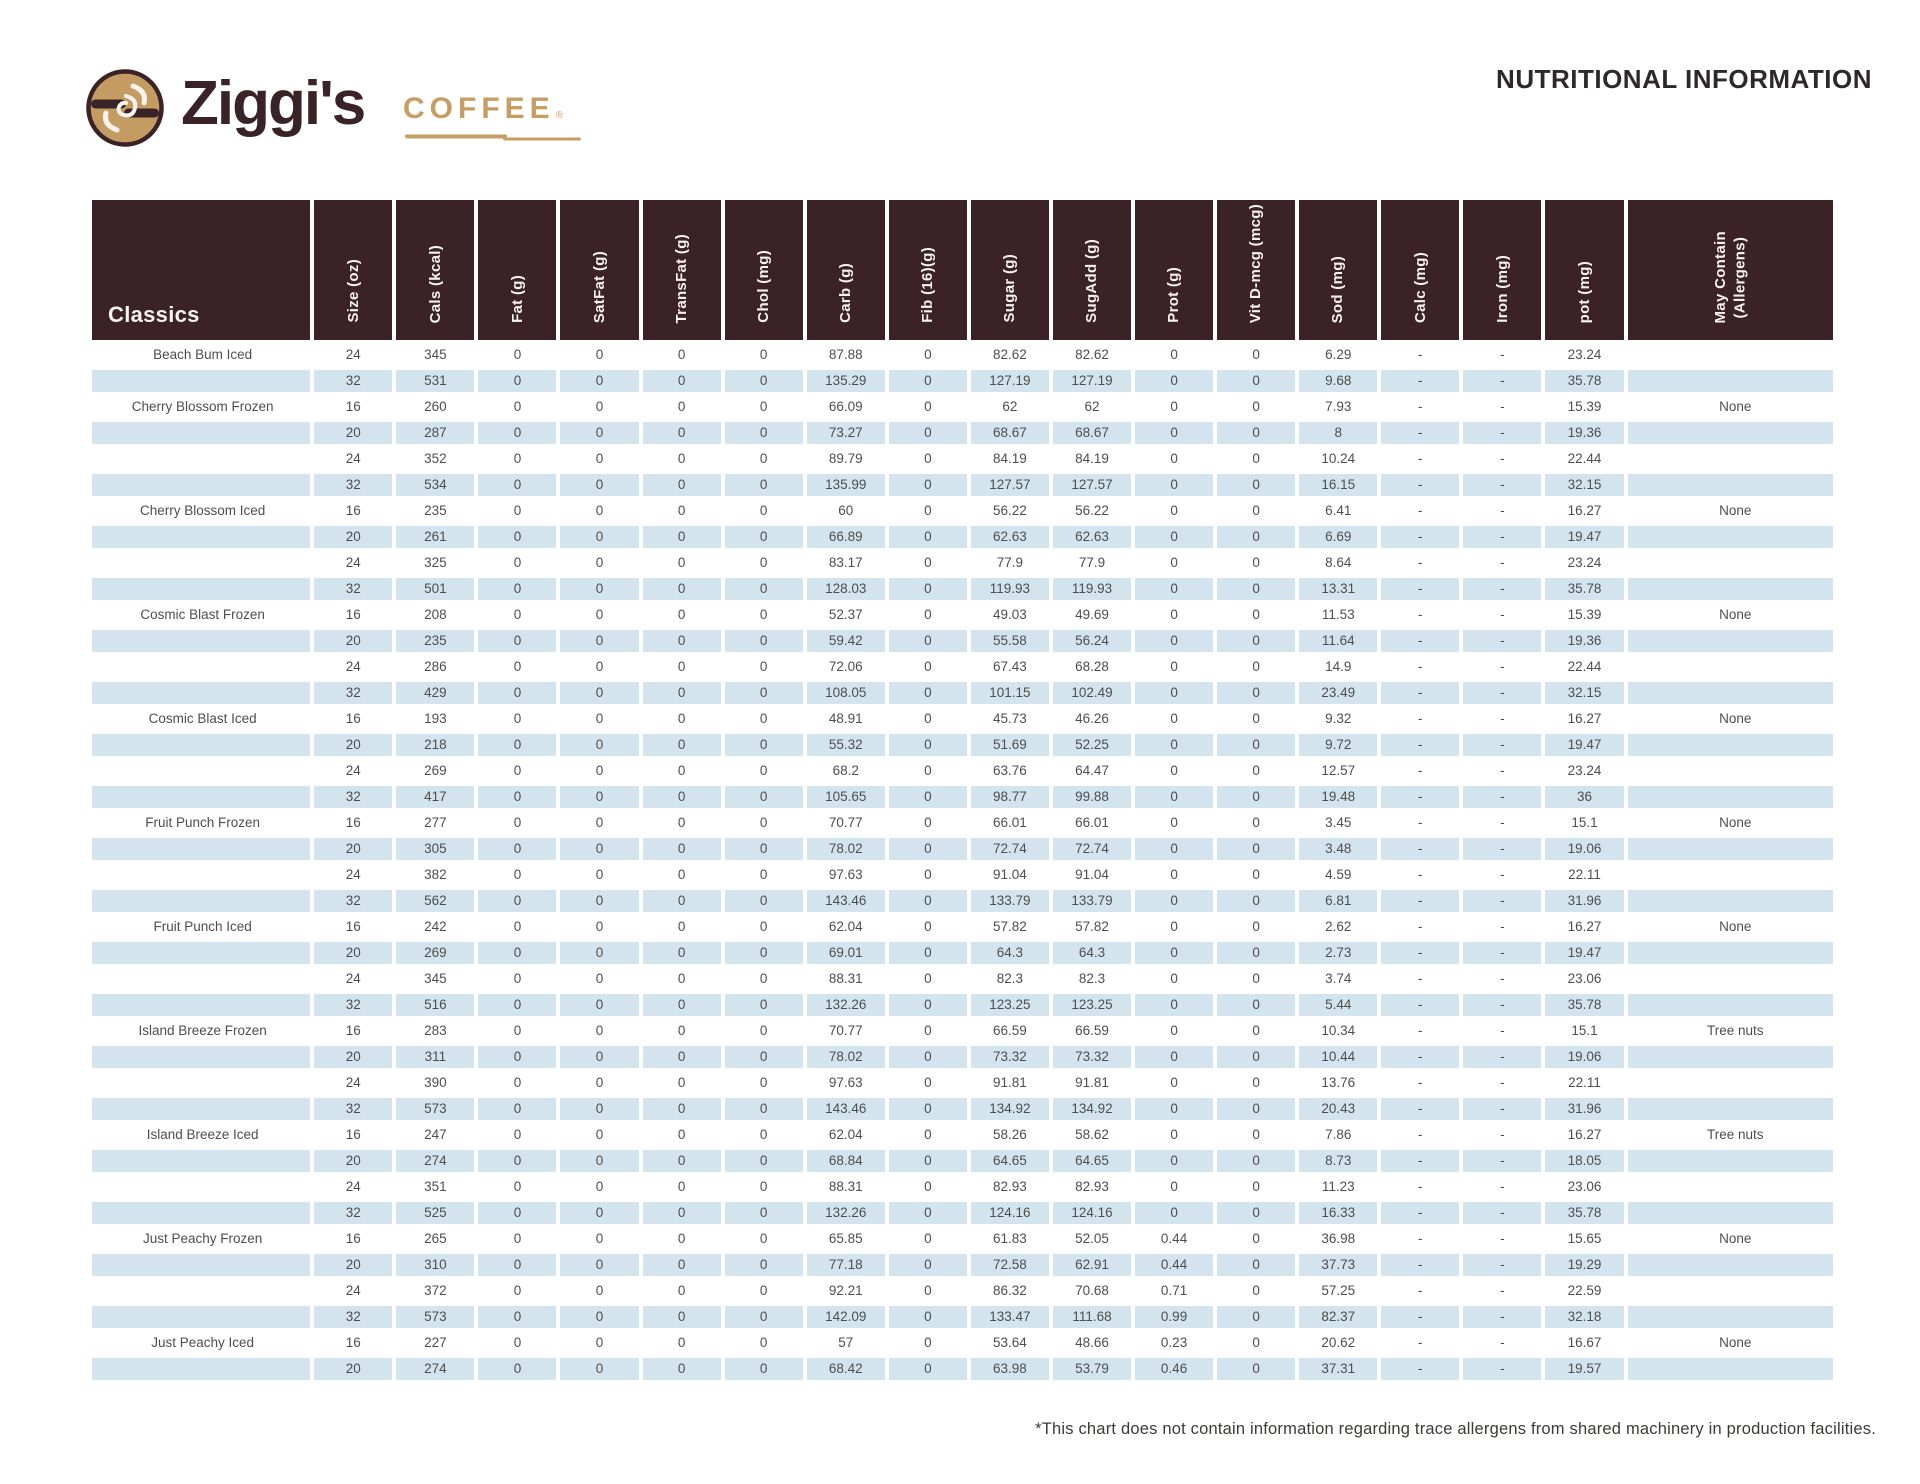  Describe the element at coordinates (1092, 381) in the screenshot. I see `value-cell: 127.19` at that location.